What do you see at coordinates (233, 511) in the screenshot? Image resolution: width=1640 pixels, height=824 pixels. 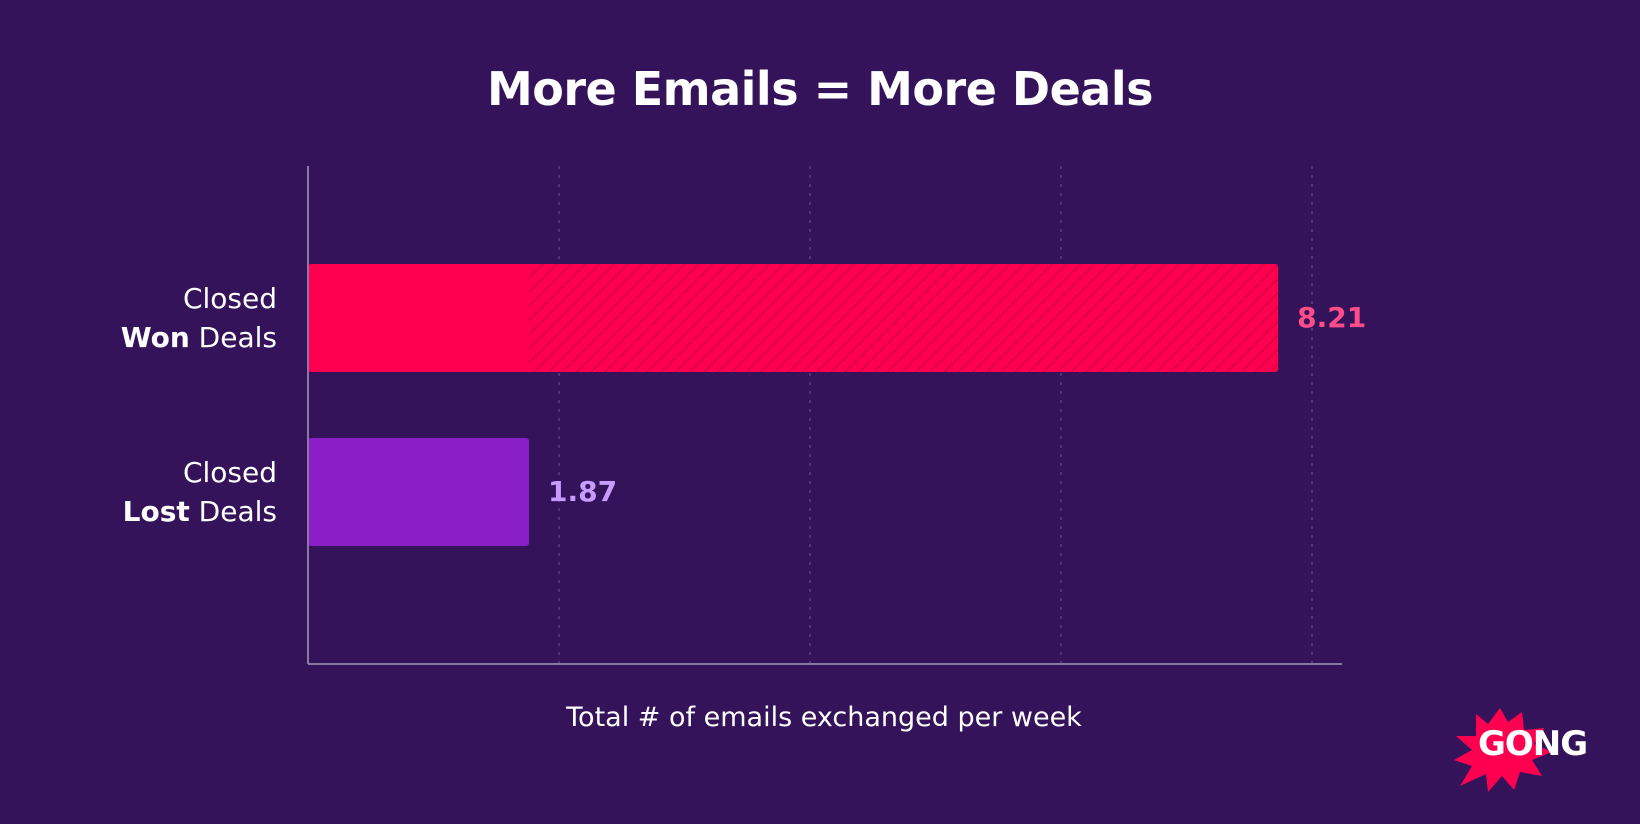 I see `category-label-lost-rest: Deals` at bounding box center [233, 511].